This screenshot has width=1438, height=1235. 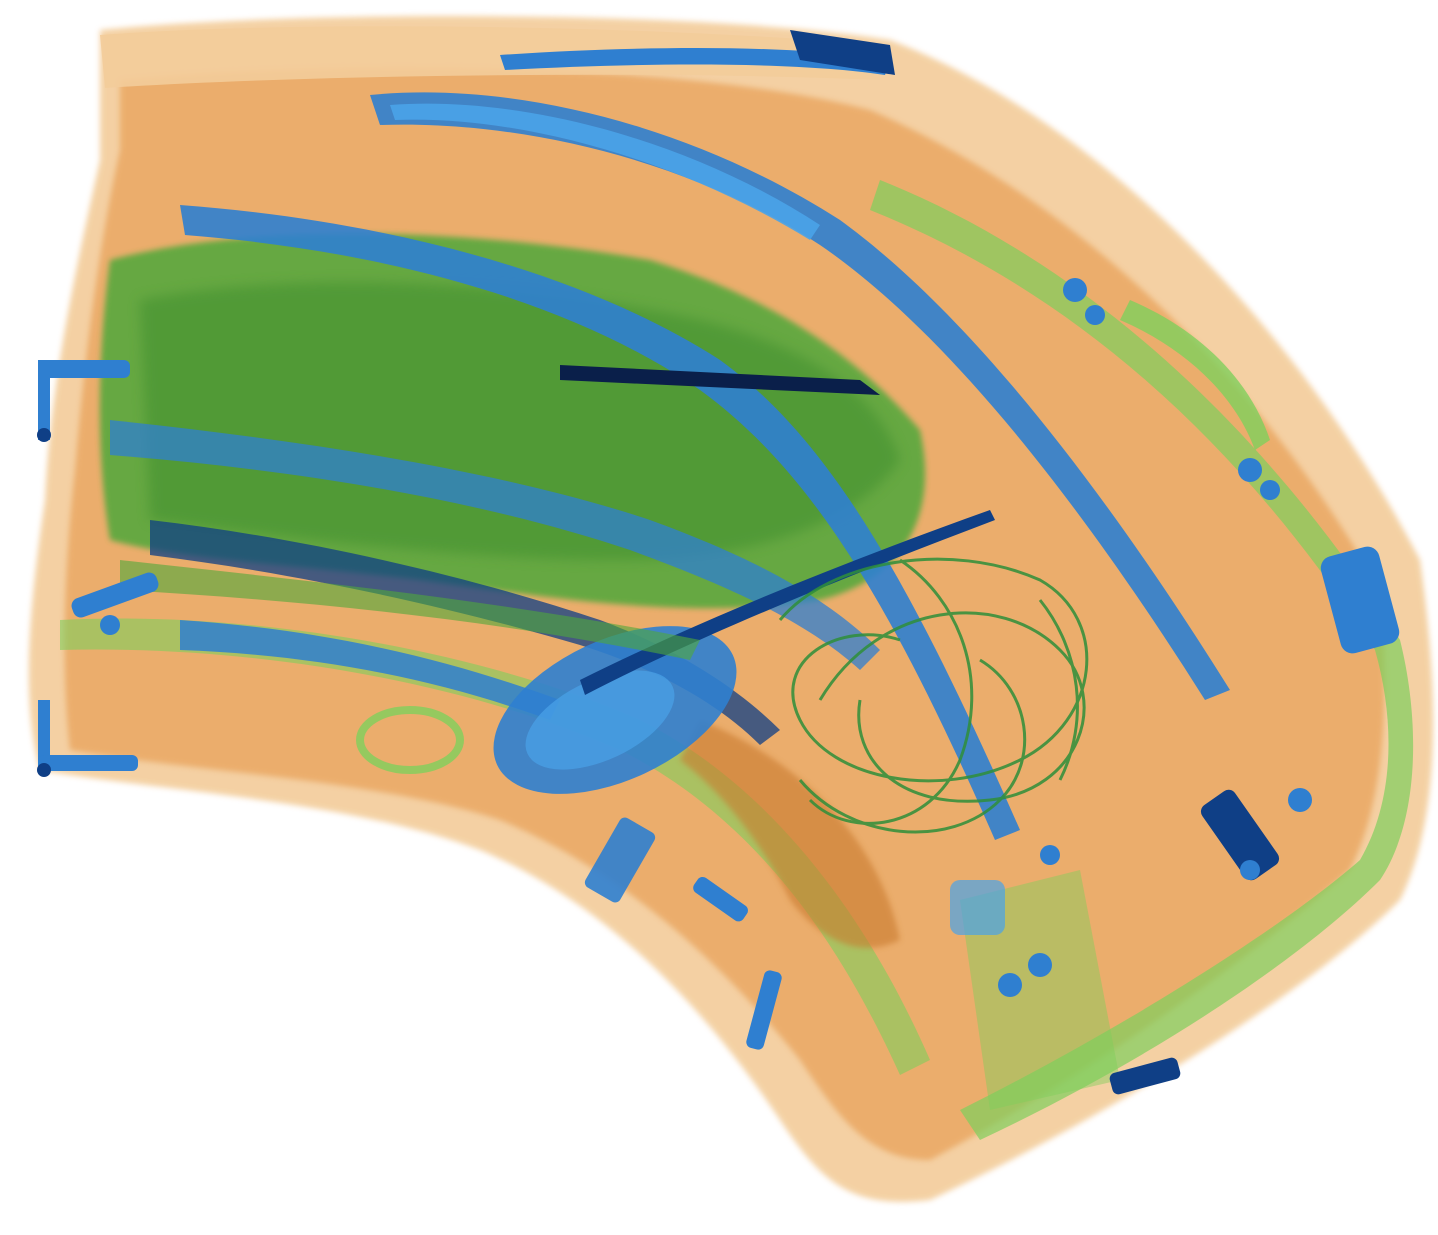 I want to click on curved-rod-upper-inner, so click(x=605, y=171).